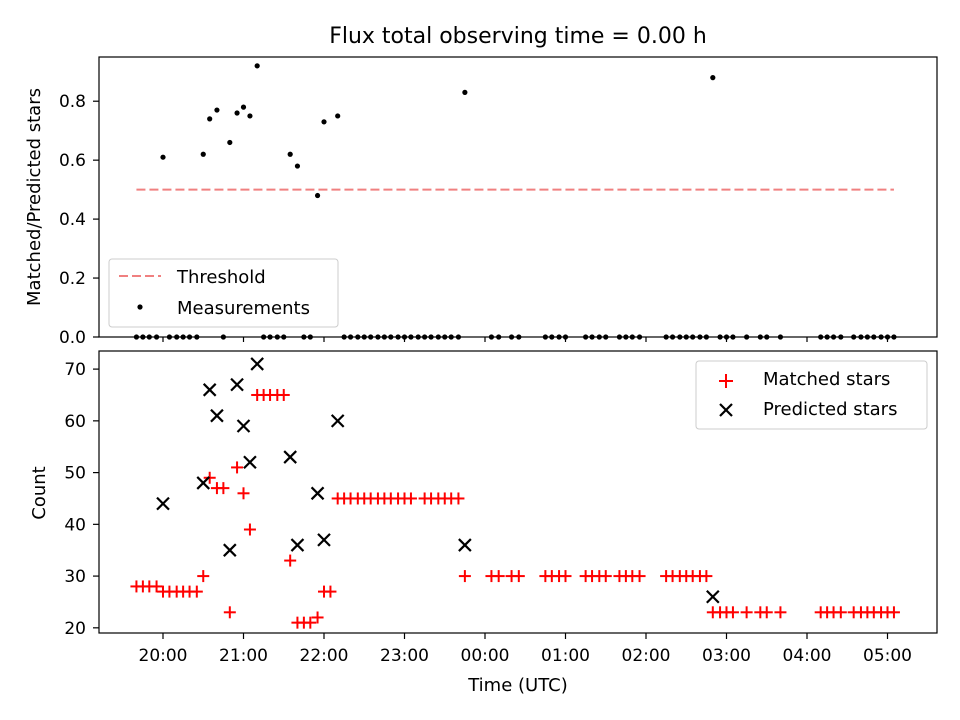  I want to click on predicted-legend-swatch, so click(726, 410).